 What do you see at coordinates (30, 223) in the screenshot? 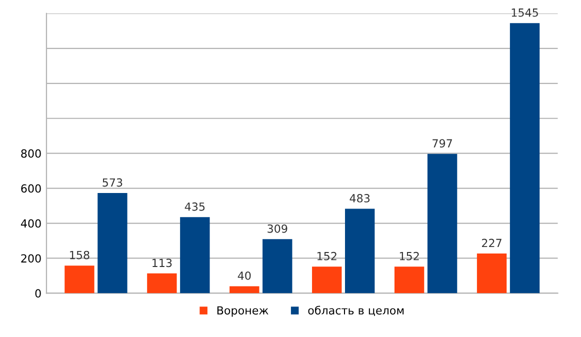
I see `y-tick-label: 400` at bounding box center [30, 223].